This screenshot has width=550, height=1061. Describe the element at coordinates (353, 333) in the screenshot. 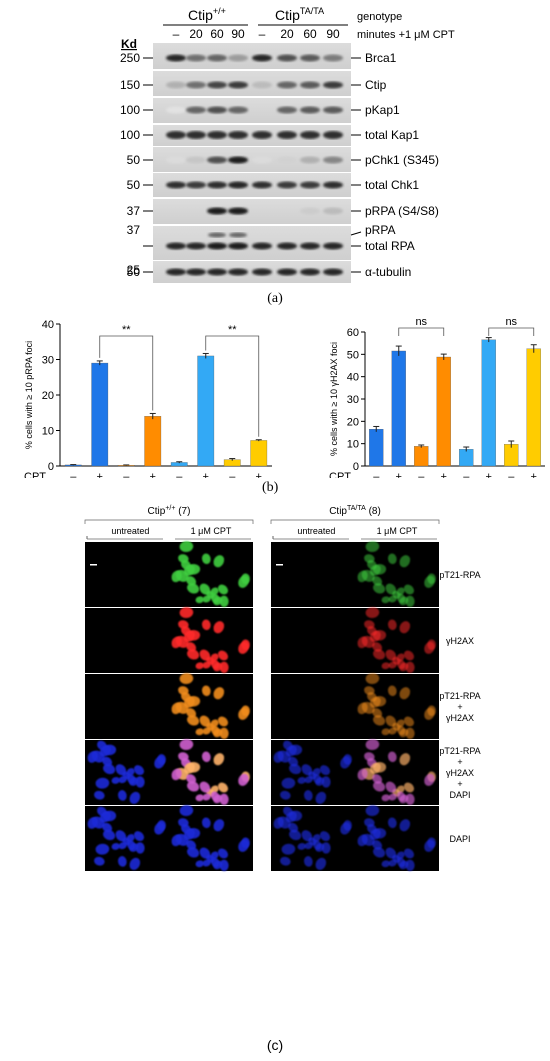

I see `y-tick-label: 60` at that location.